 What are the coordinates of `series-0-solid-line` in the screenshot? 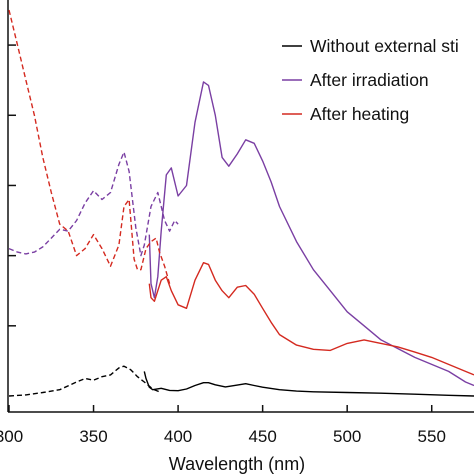 It's located at (308, 384).